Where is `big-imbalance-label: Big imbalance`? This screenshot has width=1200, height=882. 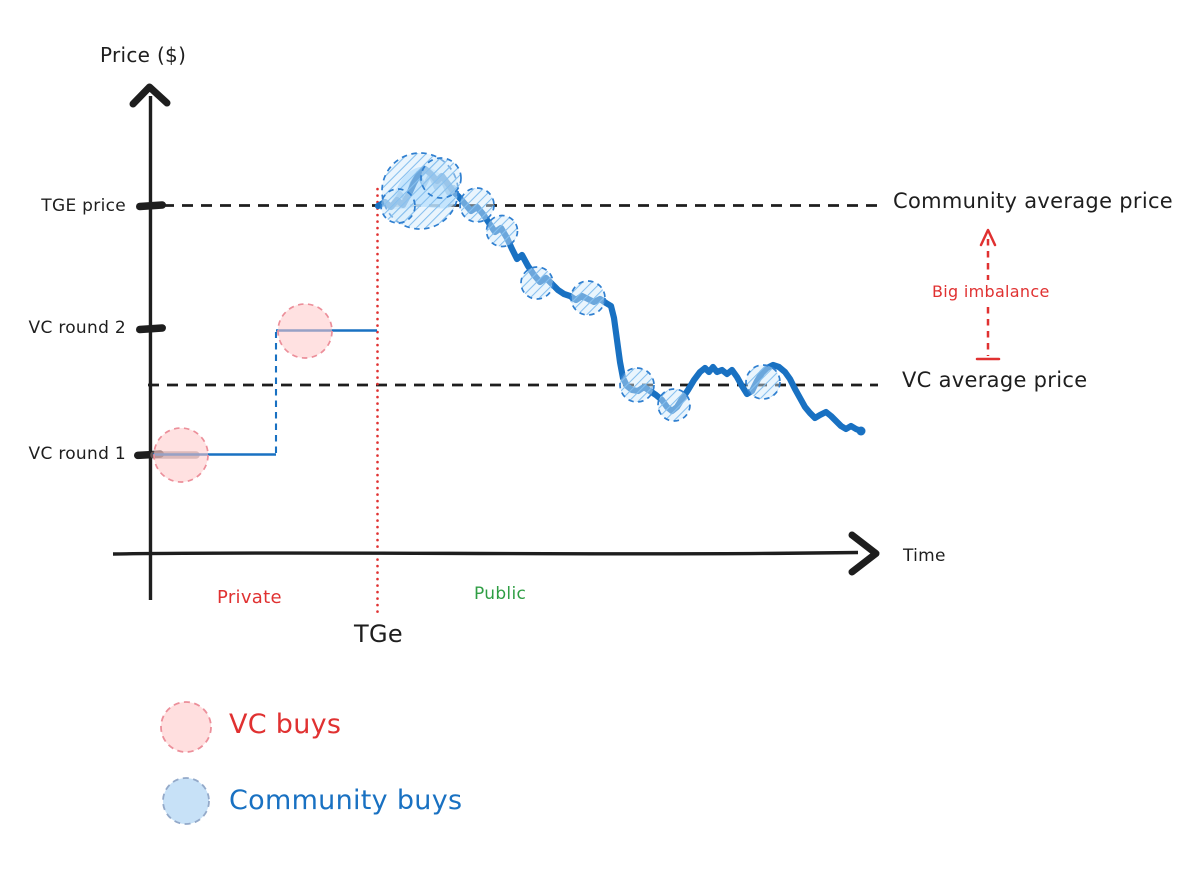
big-imbalance-label: Big imbalance is located at coordinates (991, 291).